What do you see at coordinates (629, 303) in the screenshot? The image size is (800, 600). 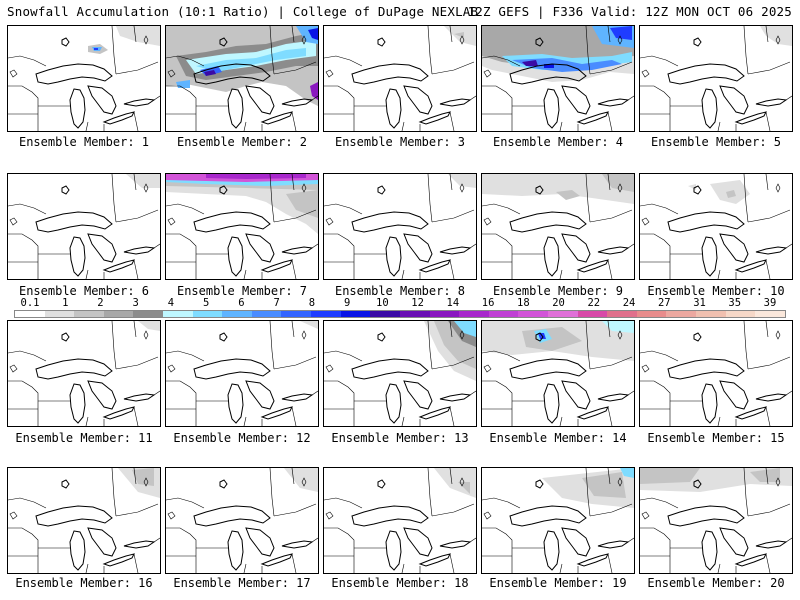 I see `colorbar-tick-label: 24` at bounding box center [629, 303].